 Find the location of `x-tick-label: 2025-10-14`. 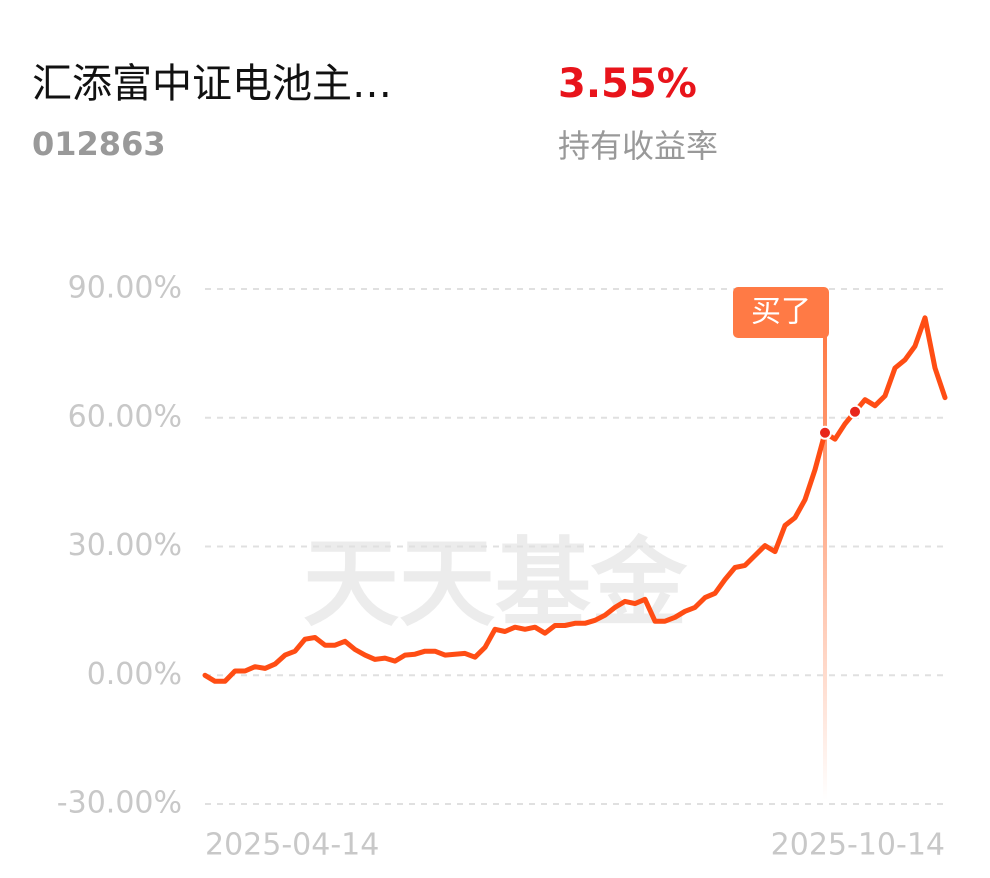

x-tick-label: 2025-10-14 is located at coordinates (858, 845).